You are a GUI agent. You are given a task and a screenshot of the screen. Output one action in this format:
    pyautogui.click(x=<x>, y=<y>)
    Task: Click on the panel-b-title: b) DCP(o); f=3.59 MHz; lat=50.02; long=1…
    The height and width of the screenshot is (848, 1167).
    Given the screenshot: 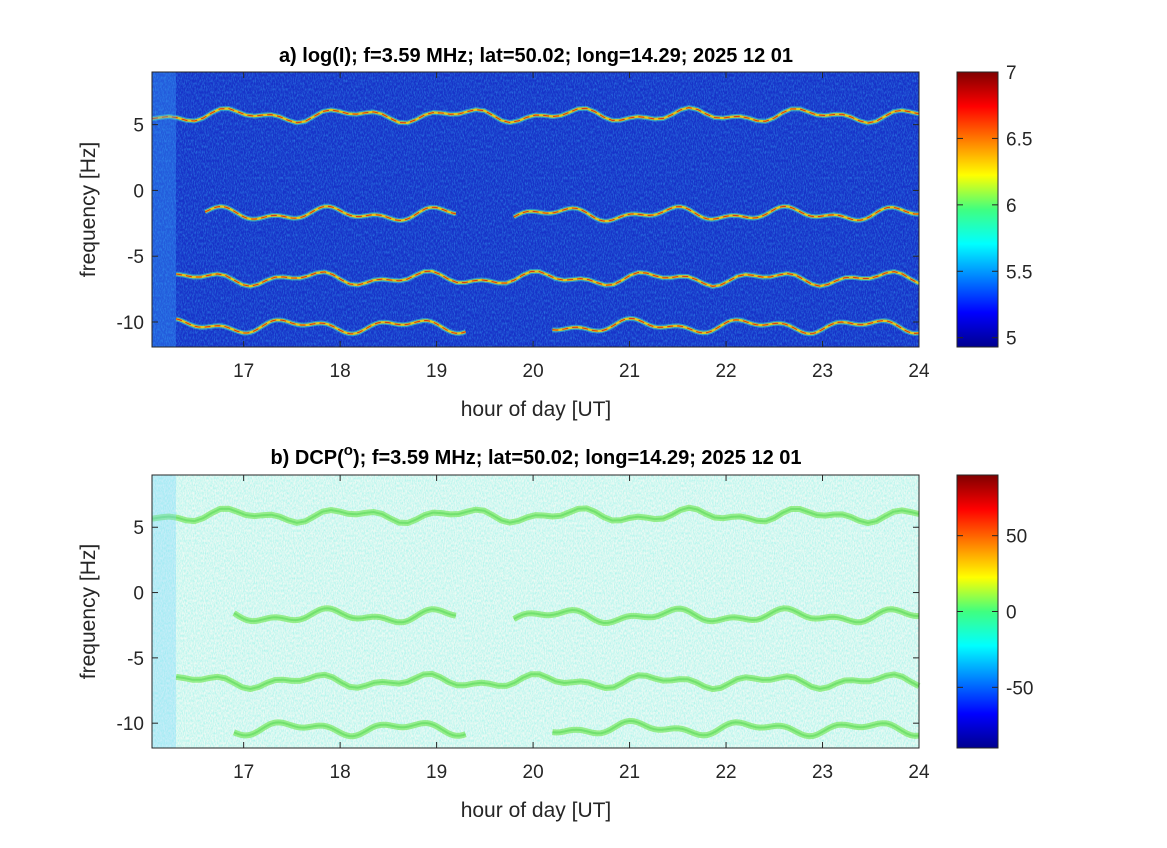 What is the action you would take?
    pyautogui.click(x=535, y=455)
    